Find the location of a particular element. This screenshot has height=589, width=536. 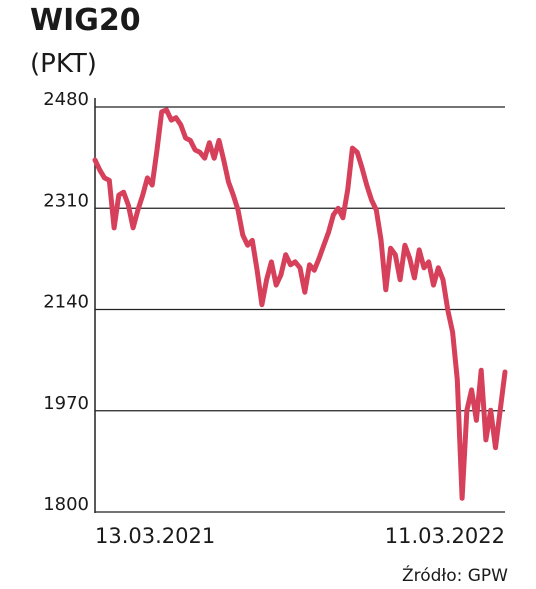

y-tick-label: 2140 is located at coordinates (66, 302).